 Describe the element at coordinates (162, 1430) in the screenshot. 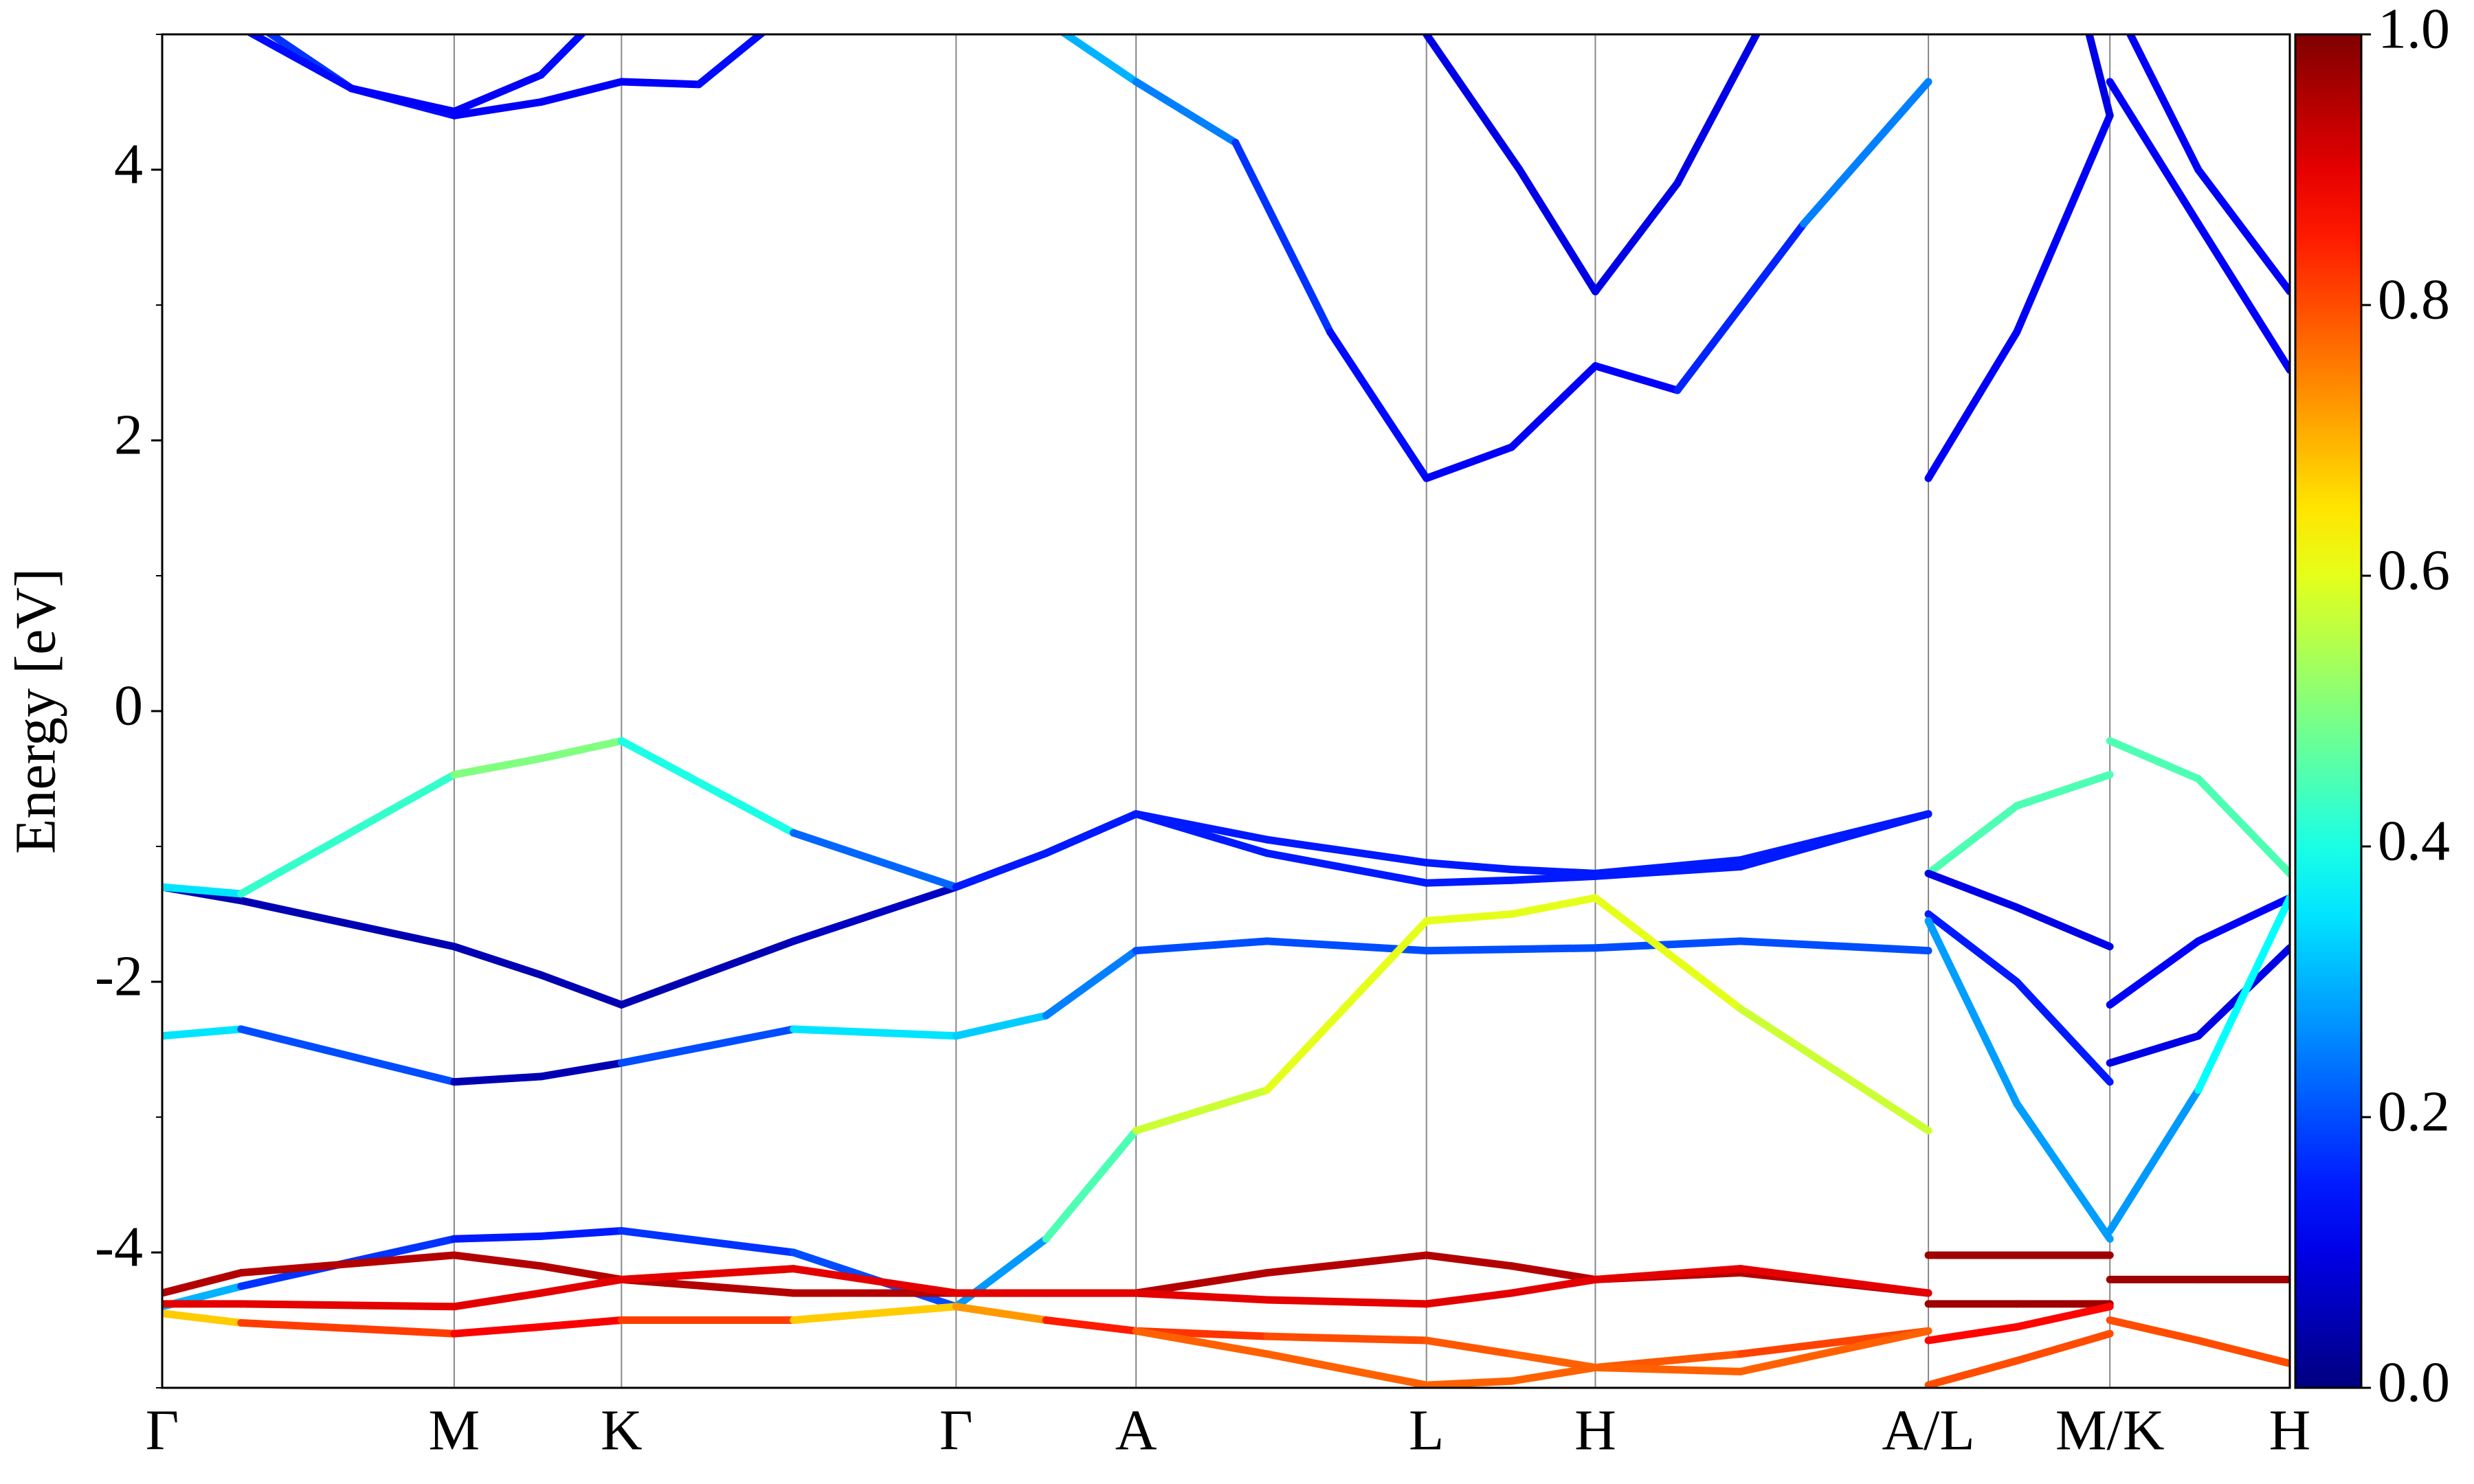

I see `x-tick-label: Γ` at that location.